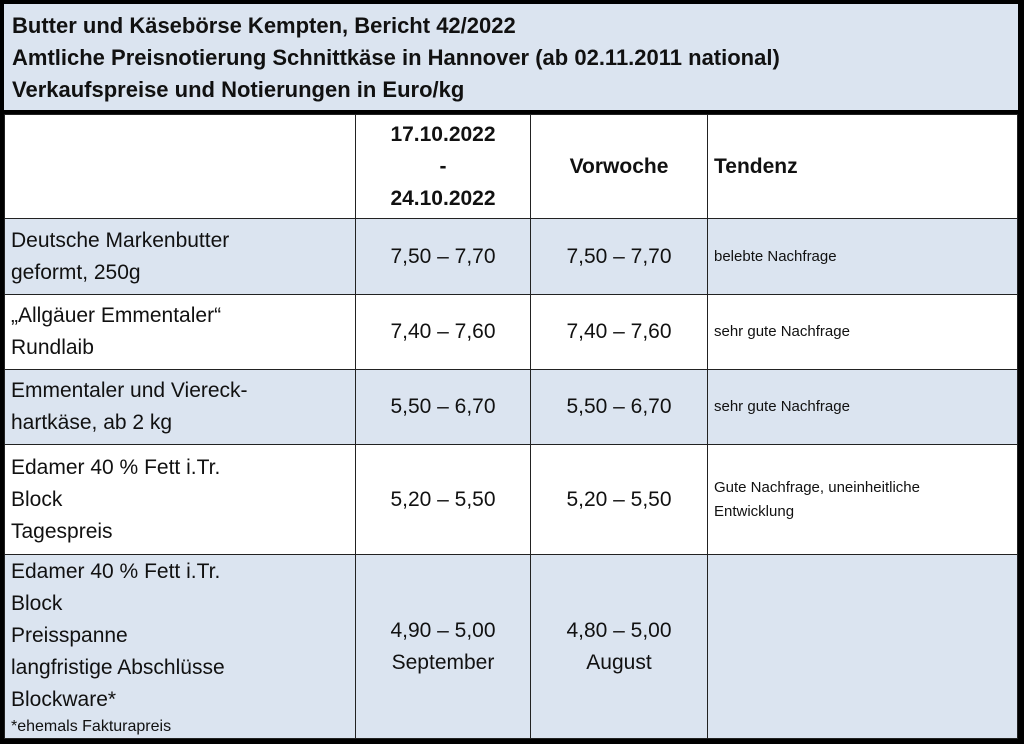 The image size is (1024, 744). What do you see at coordinates (619, 256) in the screenshot?
I see `previous-price: 7,50 – 7,70` at bounding box center [619, 256].